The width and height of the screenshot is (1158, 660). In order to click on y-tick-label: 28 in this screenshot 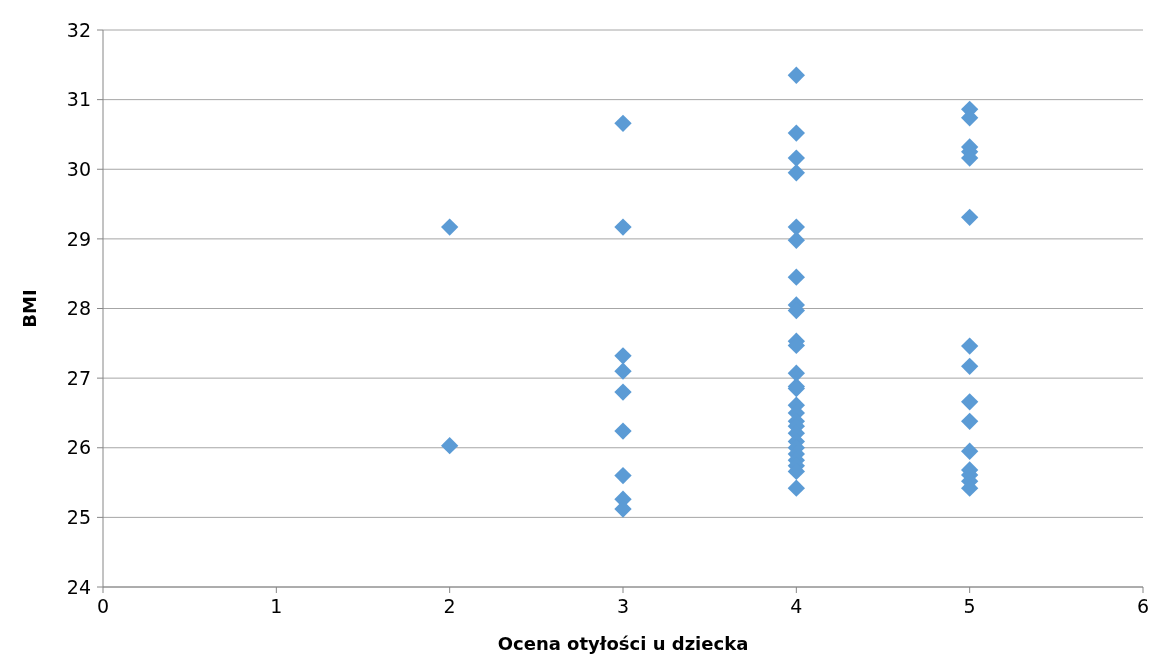, I will do `click(78, 308)`.